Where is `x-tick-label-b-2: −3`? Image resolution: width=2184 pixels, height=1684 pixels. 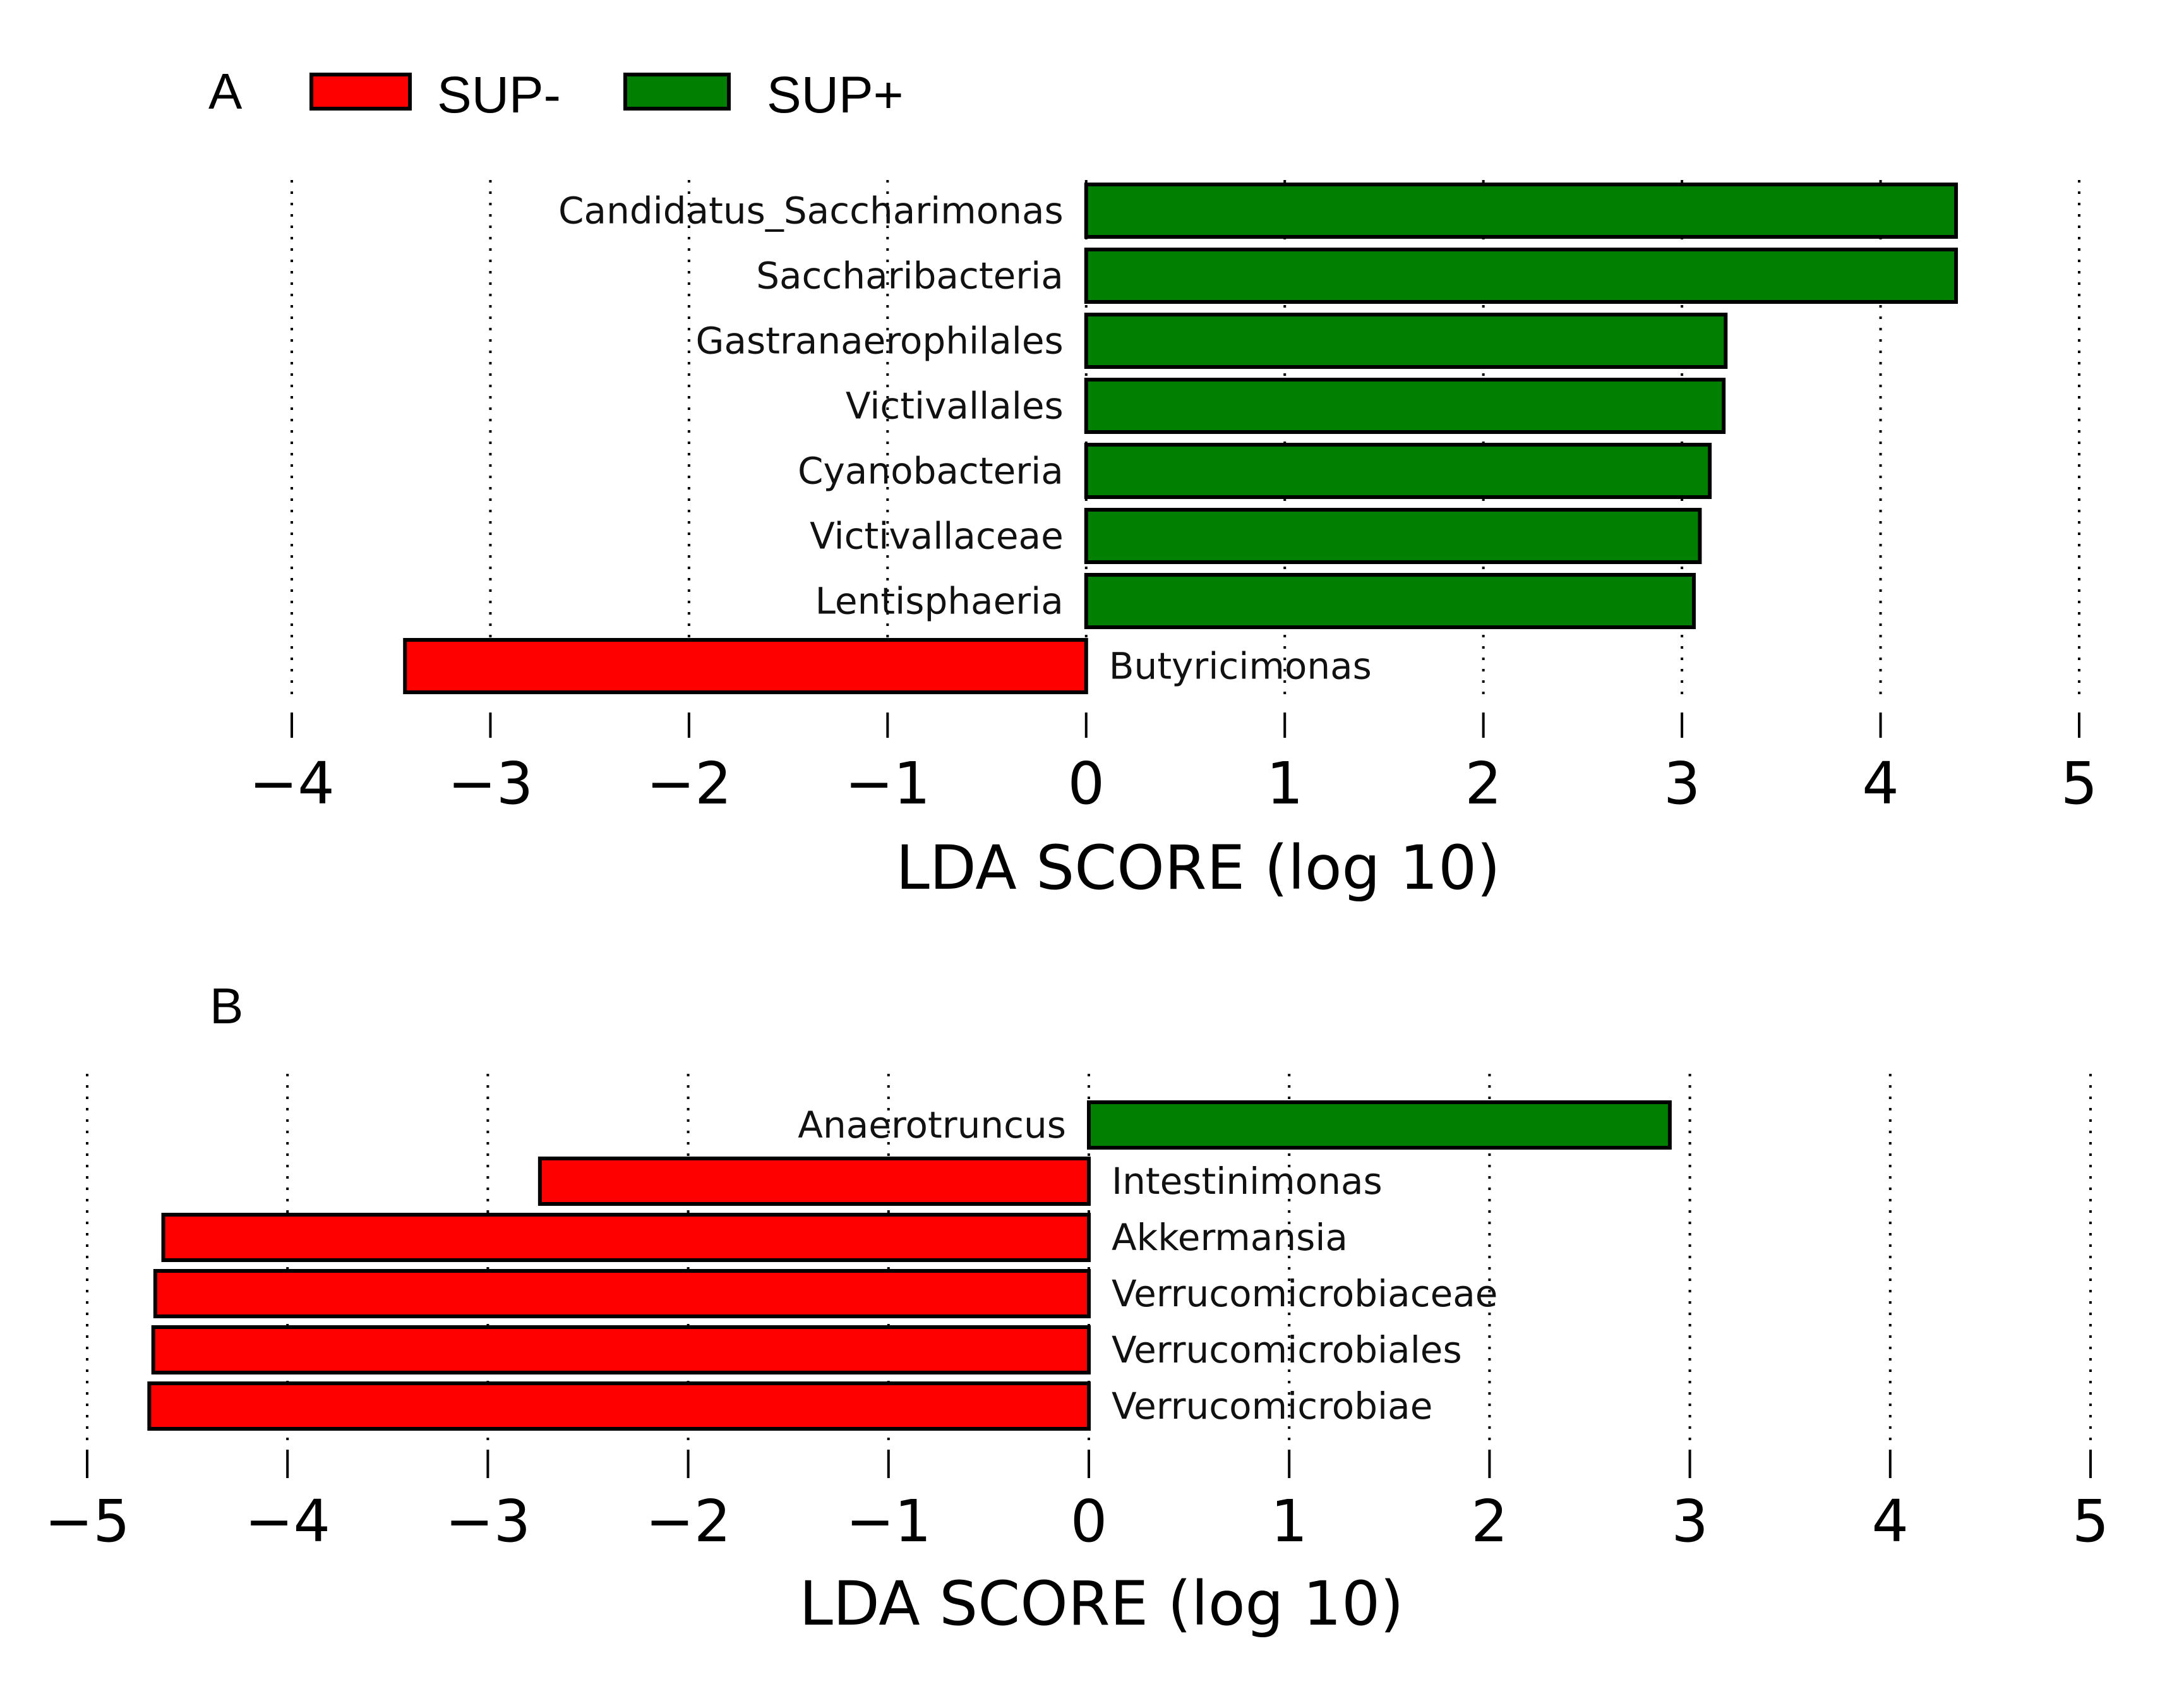
x-tick-label-b-2: −3 is located at coordinates (488, 1521).